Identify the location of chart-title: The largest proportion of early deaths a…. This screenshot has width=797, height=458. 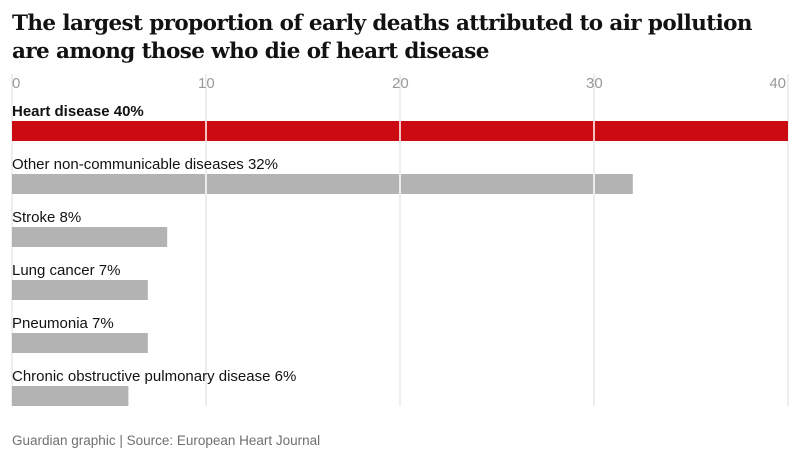
(382, 37).